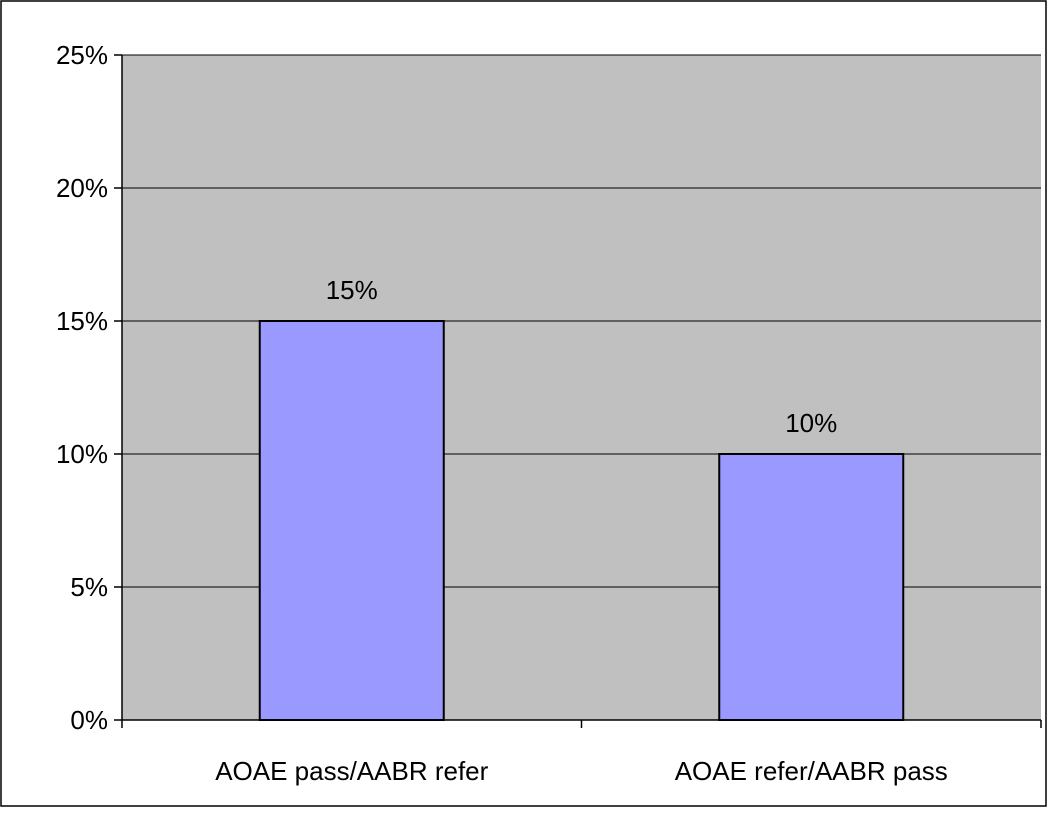 This screenshot has width=1048, height=813. I want to click on y-tick-label: 20%, so click(82, 188).